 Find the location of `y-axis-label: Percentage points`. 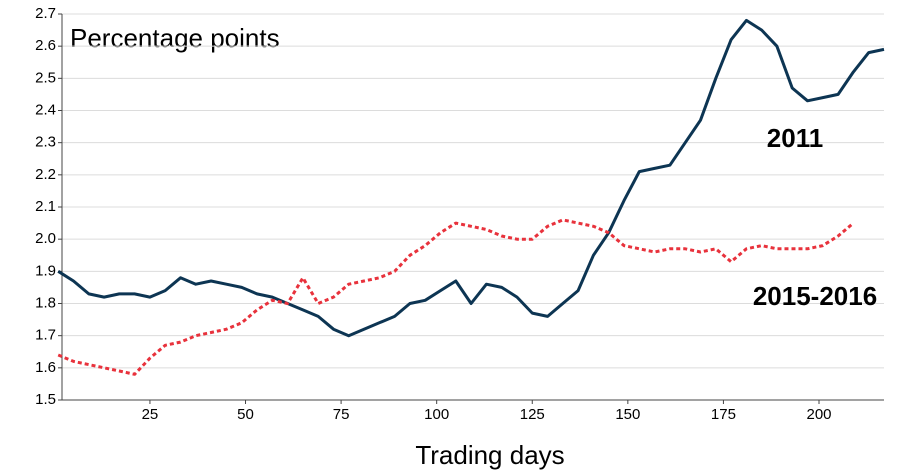

y-axis-label: Percentage points is located at coordinates (175, 38).